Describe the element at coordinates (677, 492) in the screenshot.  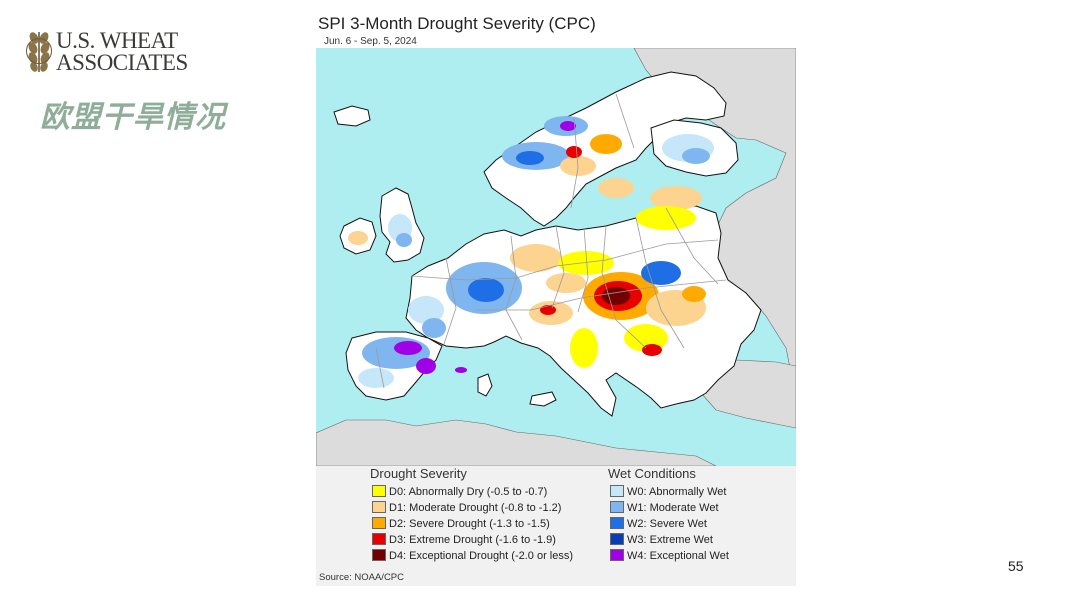
I see `legend-label-w0: W0: Abnormally Wet` at that location.